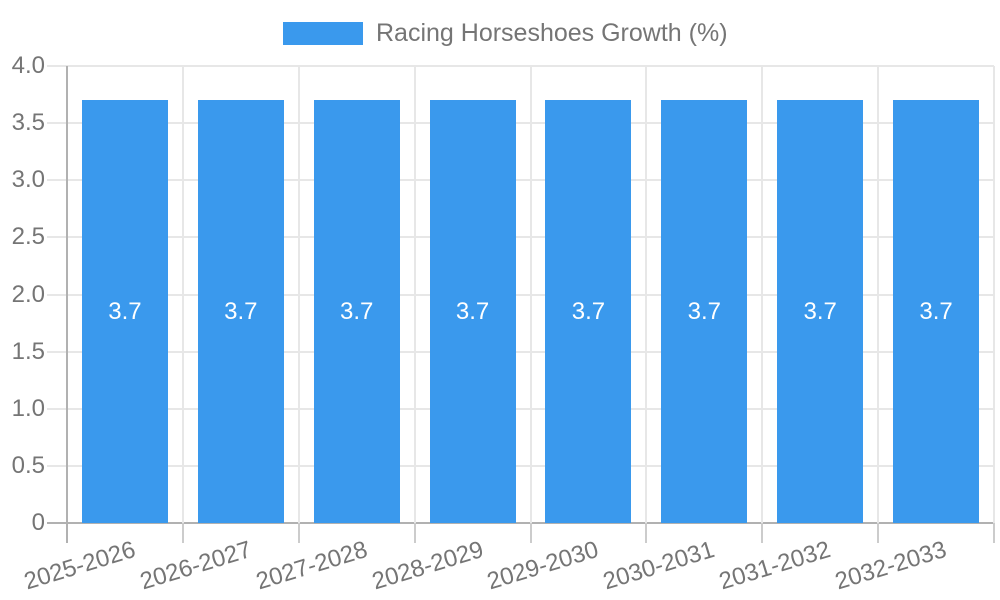 Image resolution: width=1000 pixels, height=600 pixels. What do you see at coordinates (28, 65) in the screenshot?
I see `y-axis-tick-label: 4.0` at bounding box center [28, 65].